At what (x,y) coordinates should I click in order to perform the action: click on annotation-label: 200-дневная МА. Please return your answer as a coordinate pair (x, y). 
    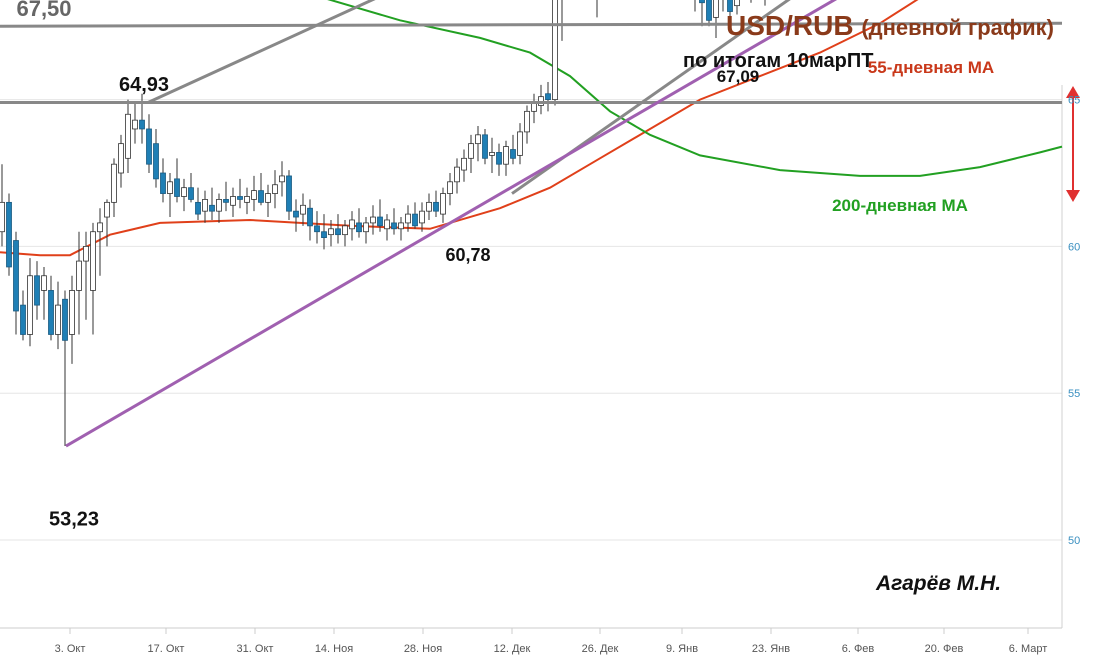
    Looking at the image, I should click on (900, 205).